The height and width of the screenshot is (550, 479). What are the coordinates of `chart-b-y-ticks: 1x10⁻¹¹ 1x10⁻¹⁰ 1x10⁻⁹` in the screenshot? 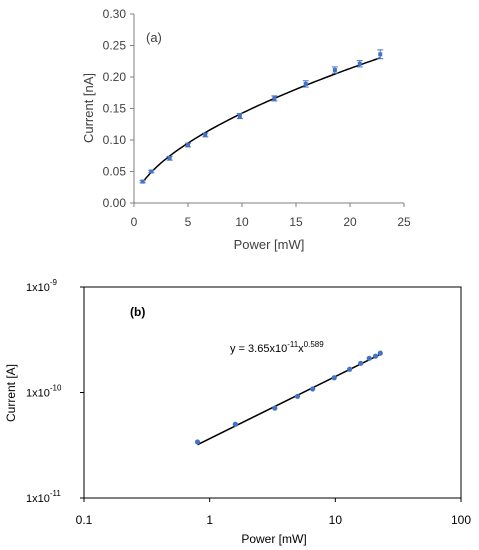 It's located at (55, 391).